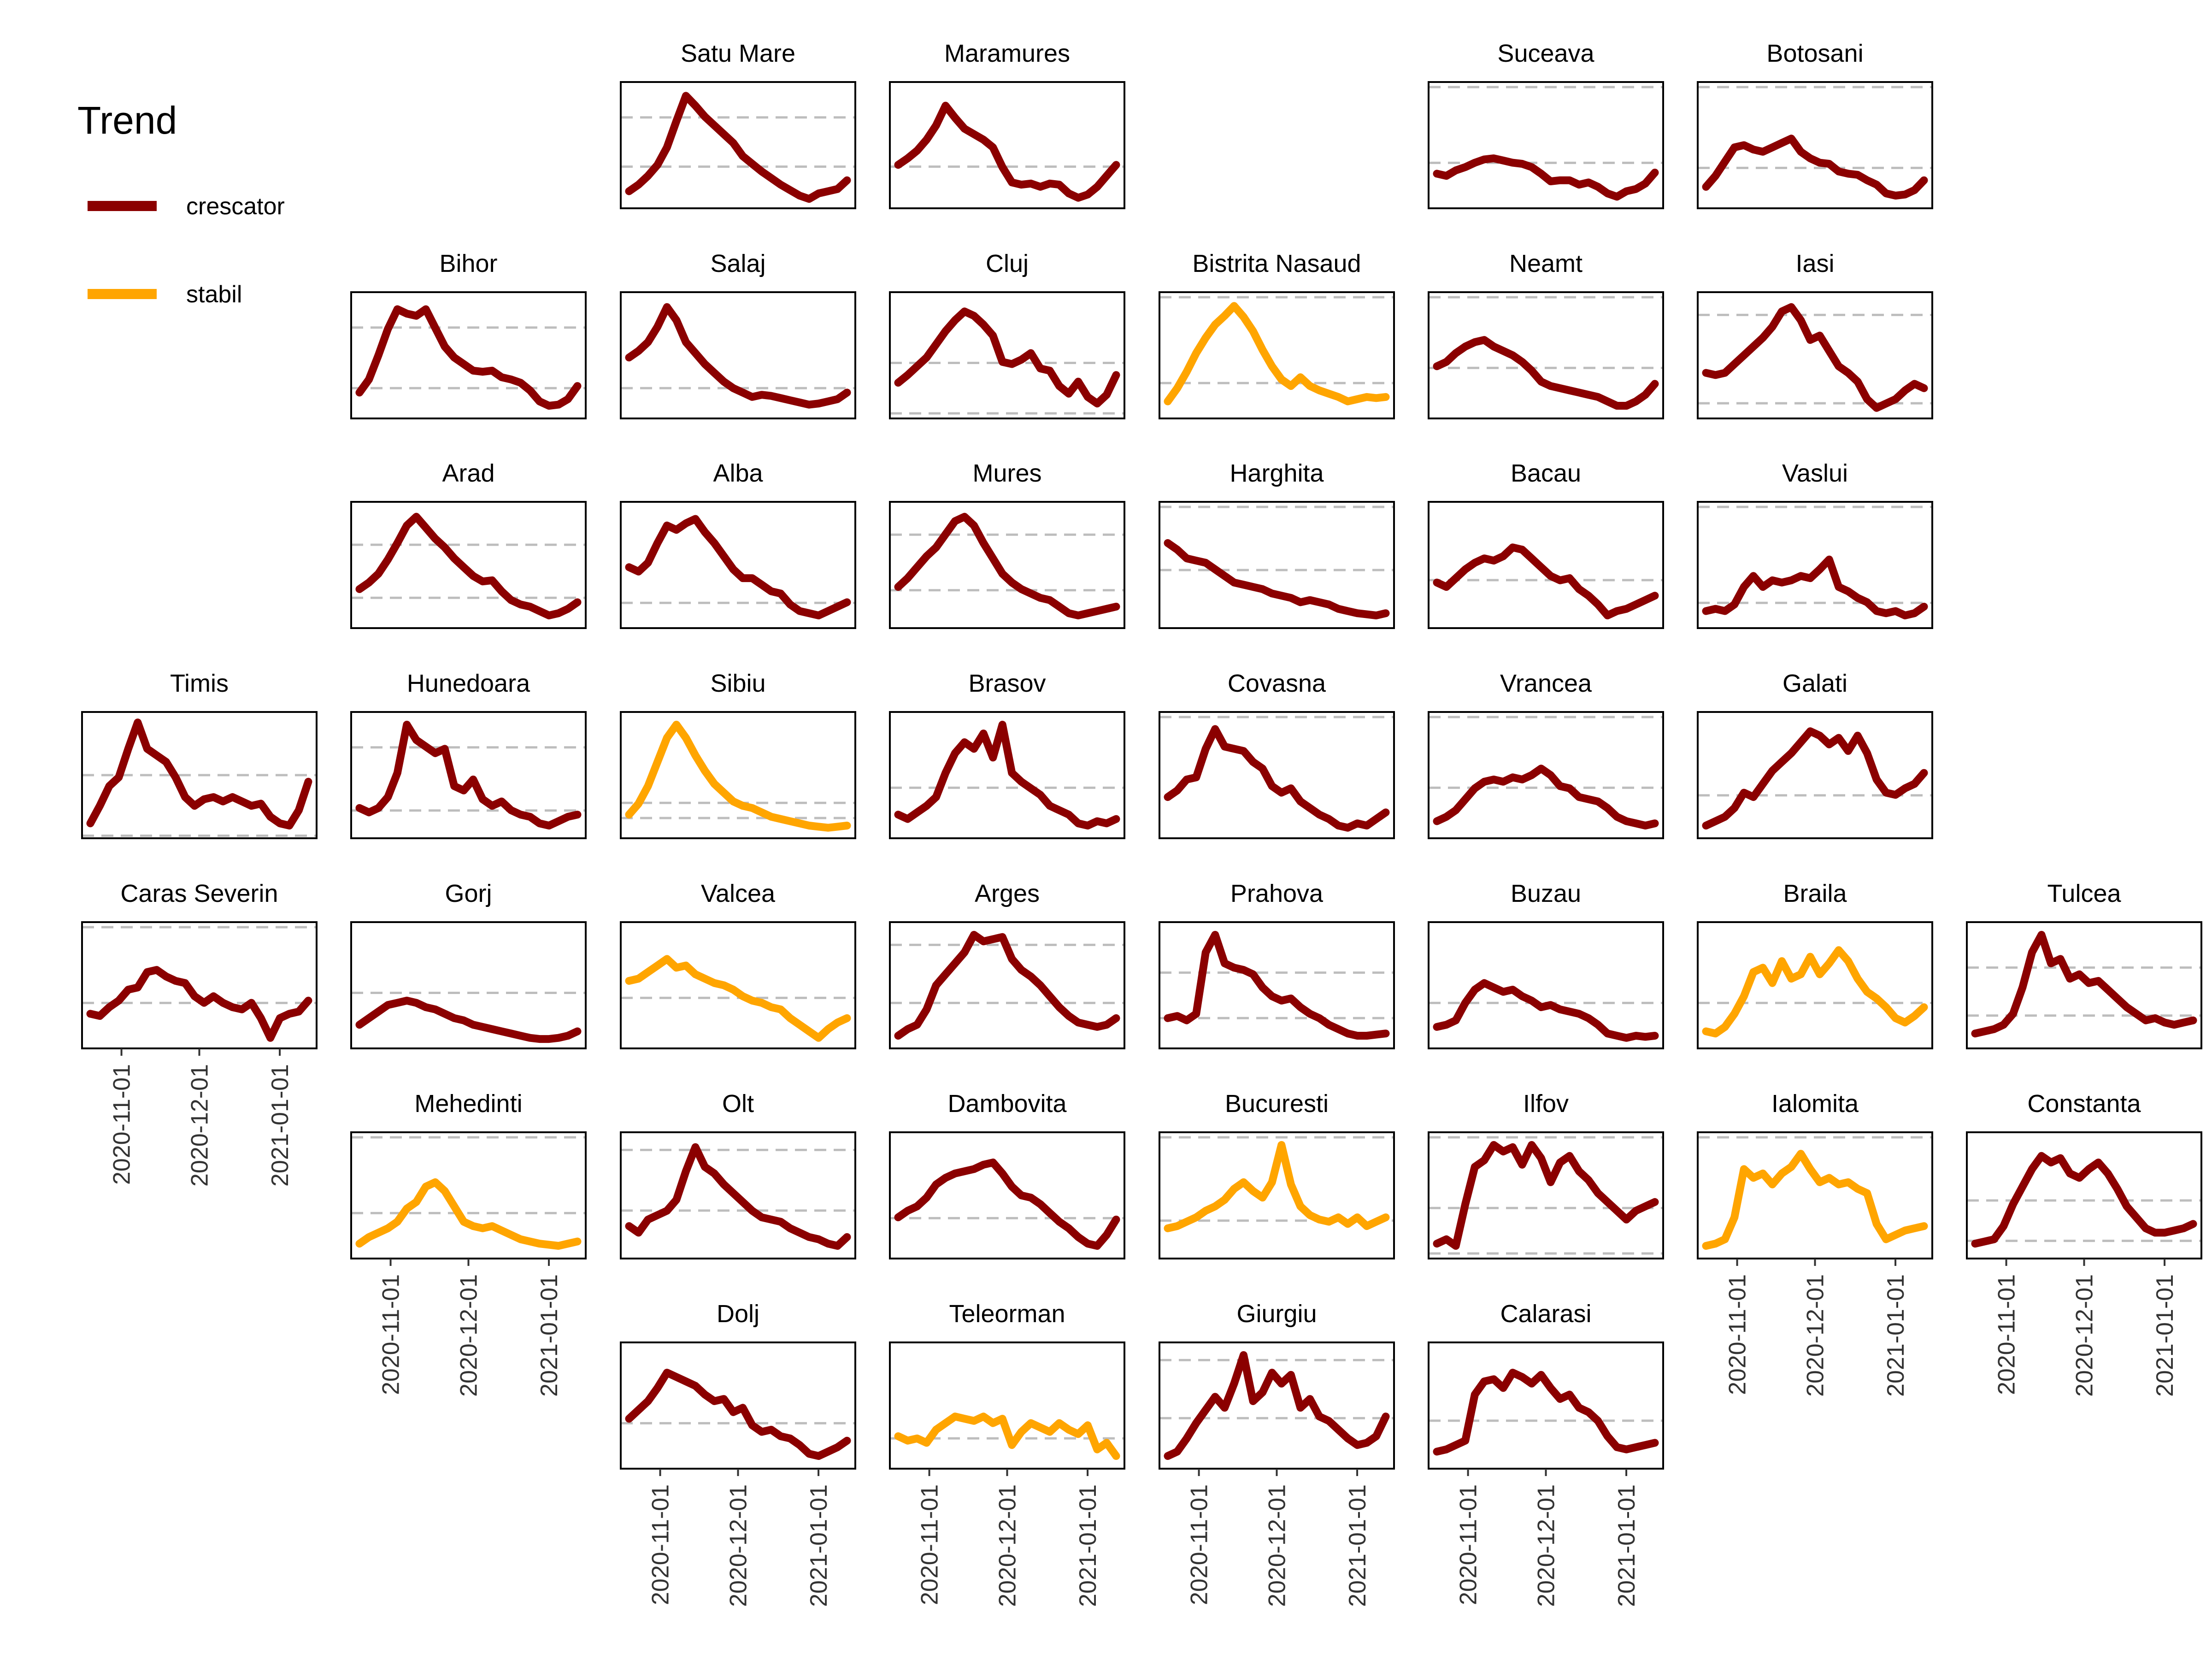 The width and height of the screenshot is (2212, 1659). Describe the element at coordinates (1277, 473) in the screenshot. I see `panel-title: Harghita` at that location.